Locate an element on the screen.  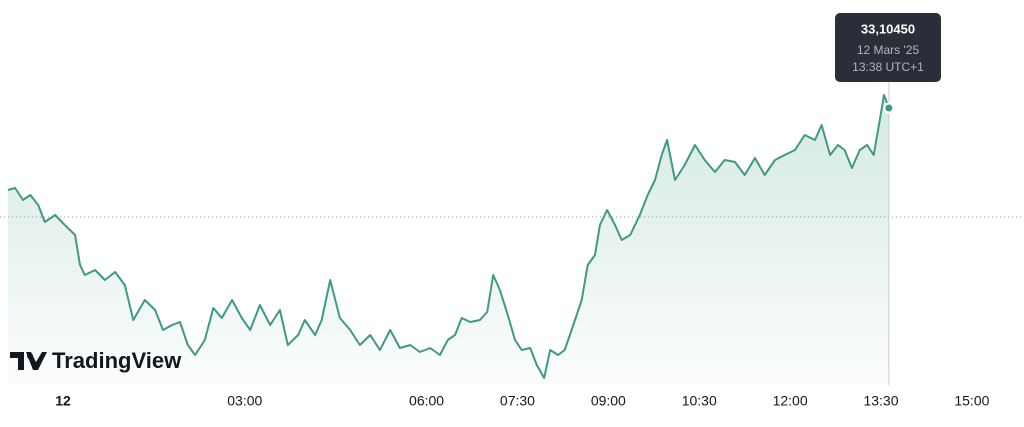
tooltip-date: 12 Mars '25 is located at coordinates (888, 50).